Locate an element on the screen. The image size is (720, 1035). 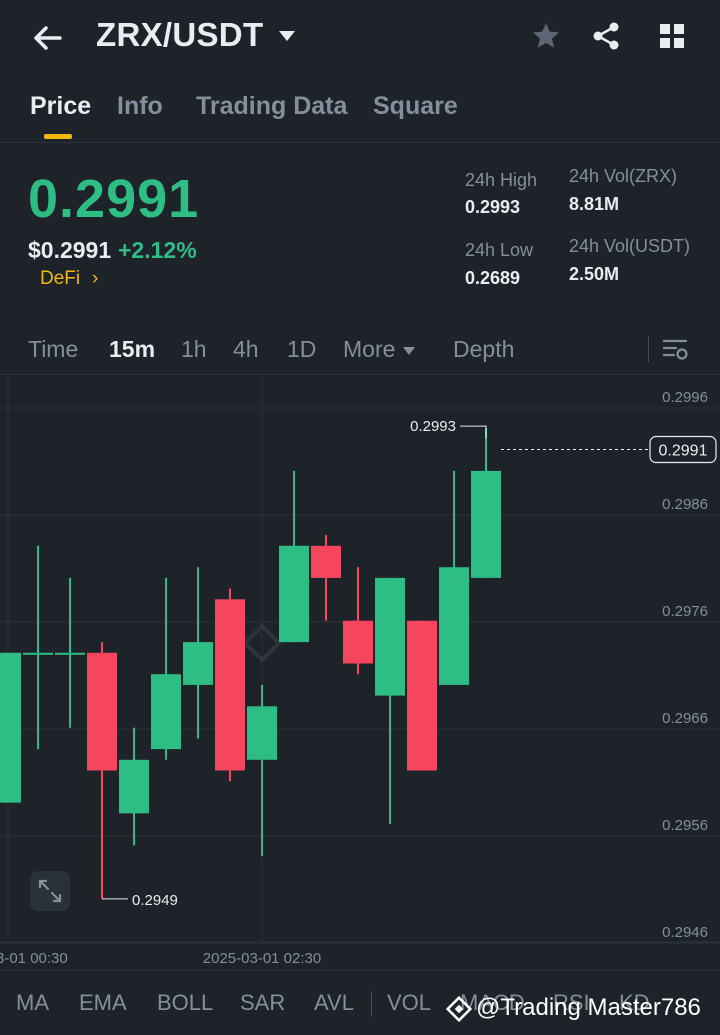
back-arrow-icon is located at coordinates (48, 38).